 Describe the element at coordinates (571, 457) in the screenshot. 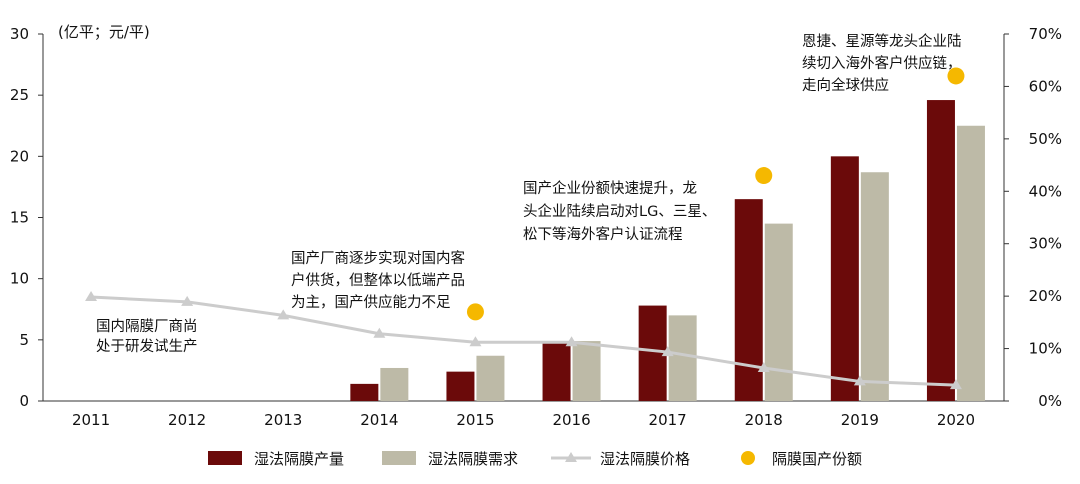

I see `legend-swatch-price-marker` at that location.